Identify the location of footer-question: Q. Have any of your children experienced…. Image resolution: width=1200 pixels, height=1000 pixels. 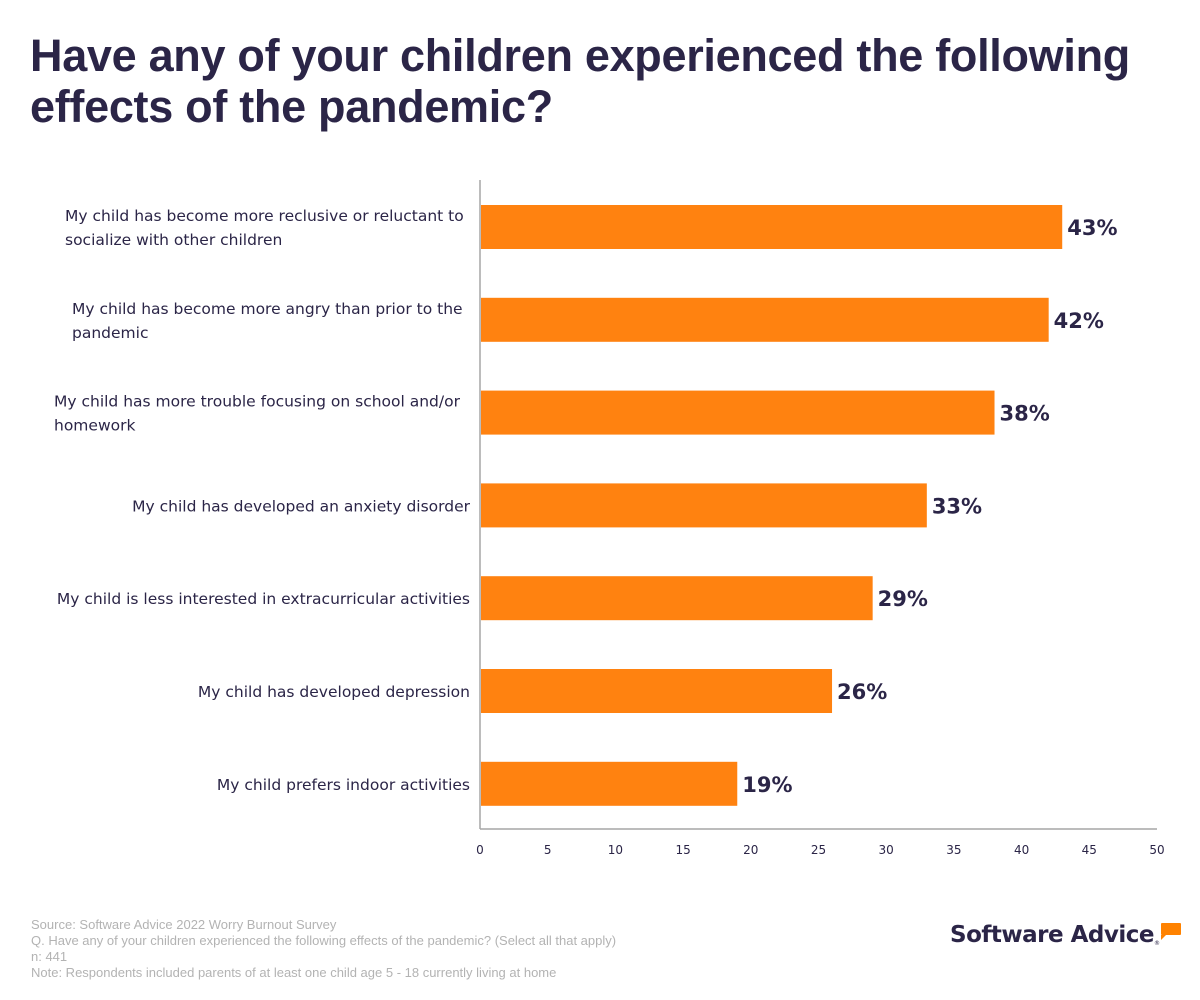
(324, 940).